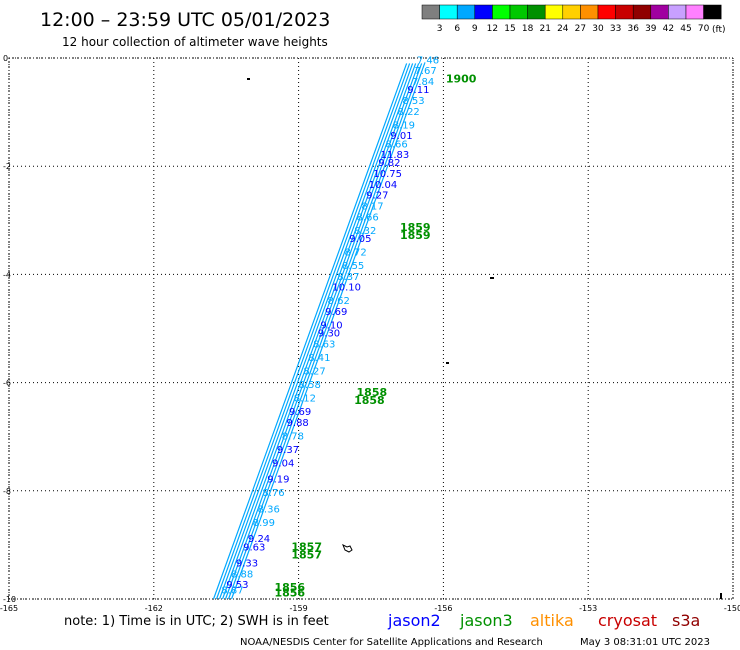 This screenshot has height=650, width=740. What do you see at coordinates (686, 620) in the screenshot?
I see `satellite-name: s3a` at bounding box center [686, 620].